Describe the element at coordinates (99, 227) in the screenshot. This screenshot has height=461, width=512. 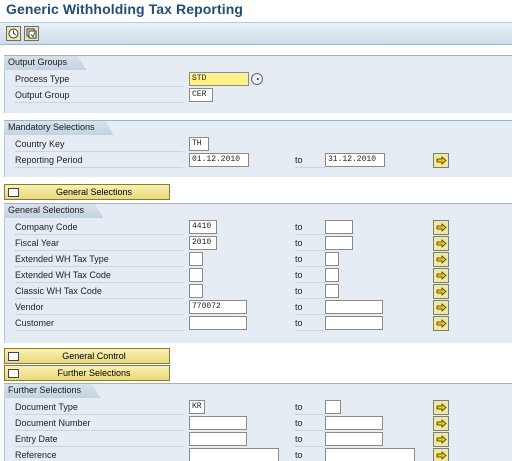
I see `company-code-label: Company Code` at that location.